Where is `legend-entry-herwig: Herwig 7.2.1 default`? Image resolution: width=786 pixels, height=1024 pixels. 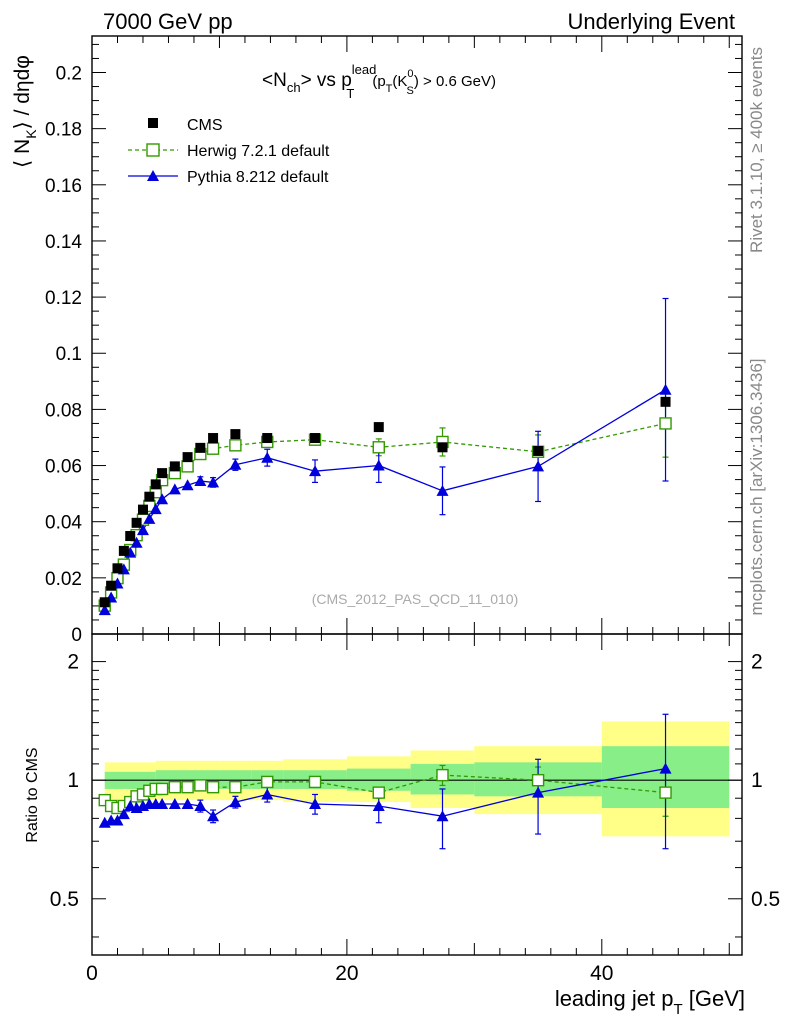 legend-entry-herwig: Herwig 7.2.1 default is located at coordinates (229, 151).